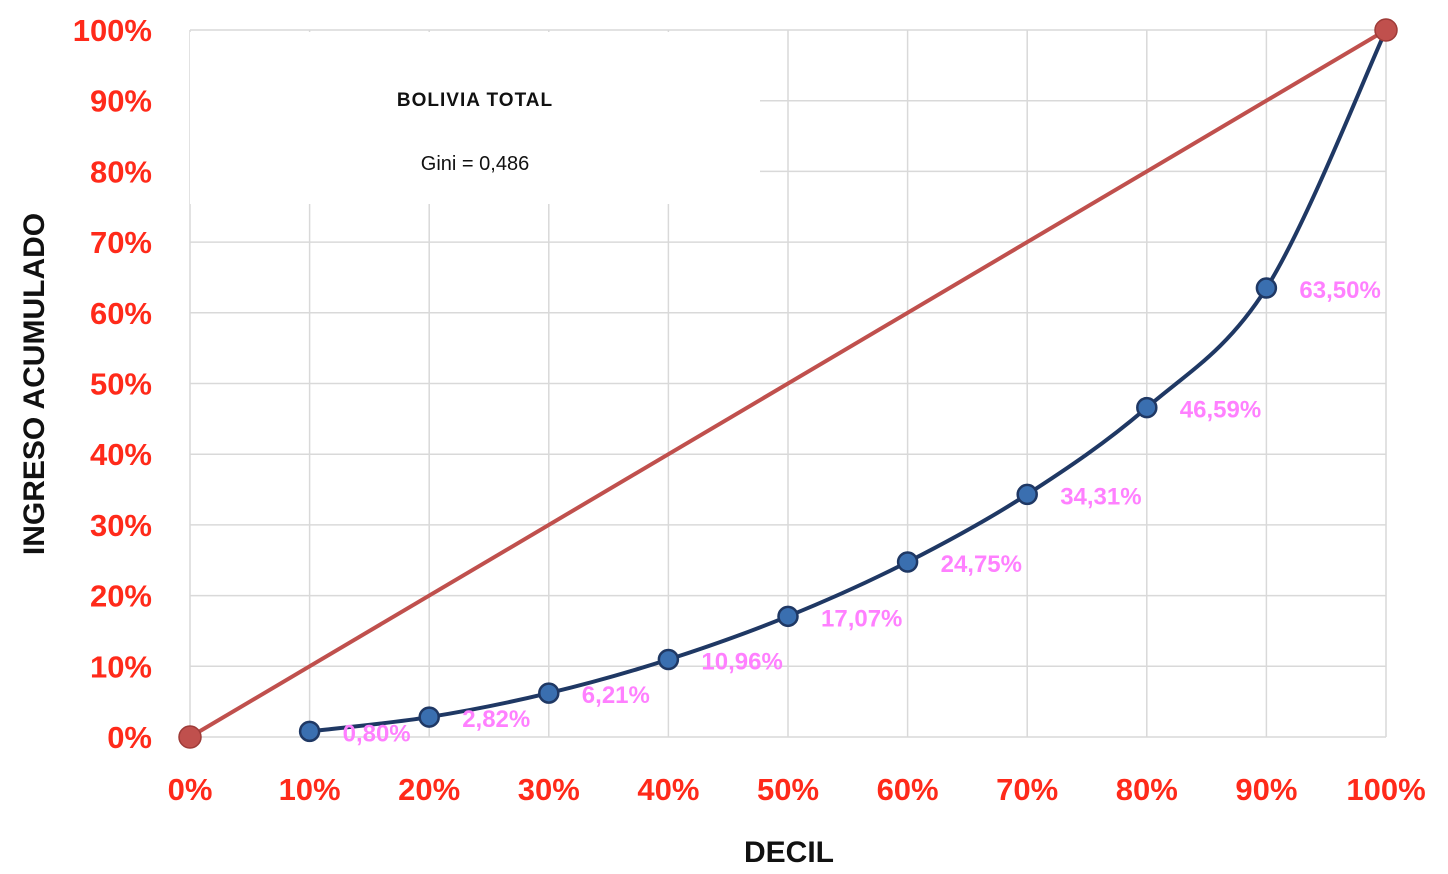 This screenshot has height=874, width=1448. I want to click on x-tick-label: 30%, so click(549, 789).